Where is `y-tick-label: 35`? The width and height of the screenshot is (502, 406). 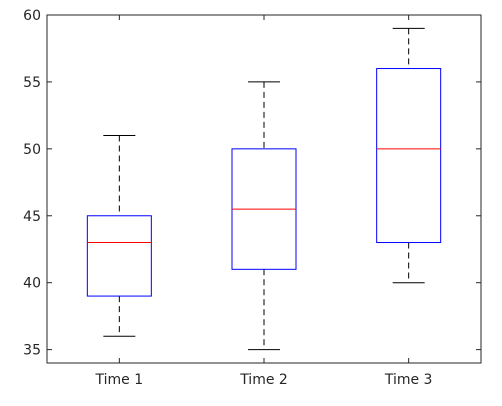 y-tick-label: 35 is located at coordinates (32, 351).